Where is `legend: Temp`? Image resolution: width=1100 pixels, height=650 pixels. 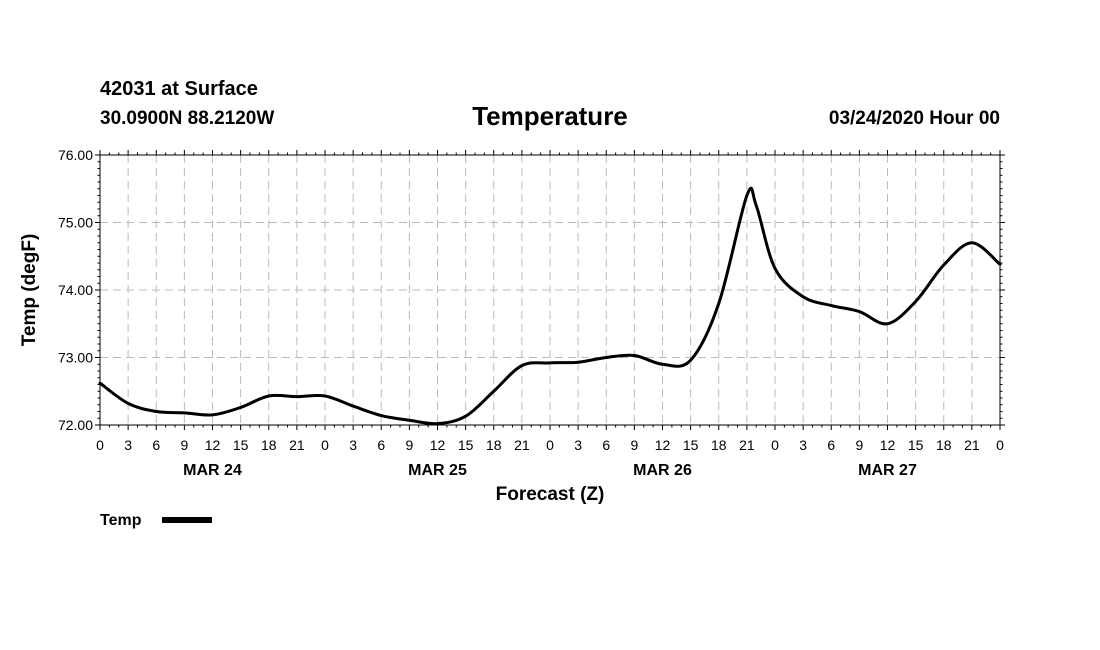
legend: Temp is located at coordinates (156, 520).